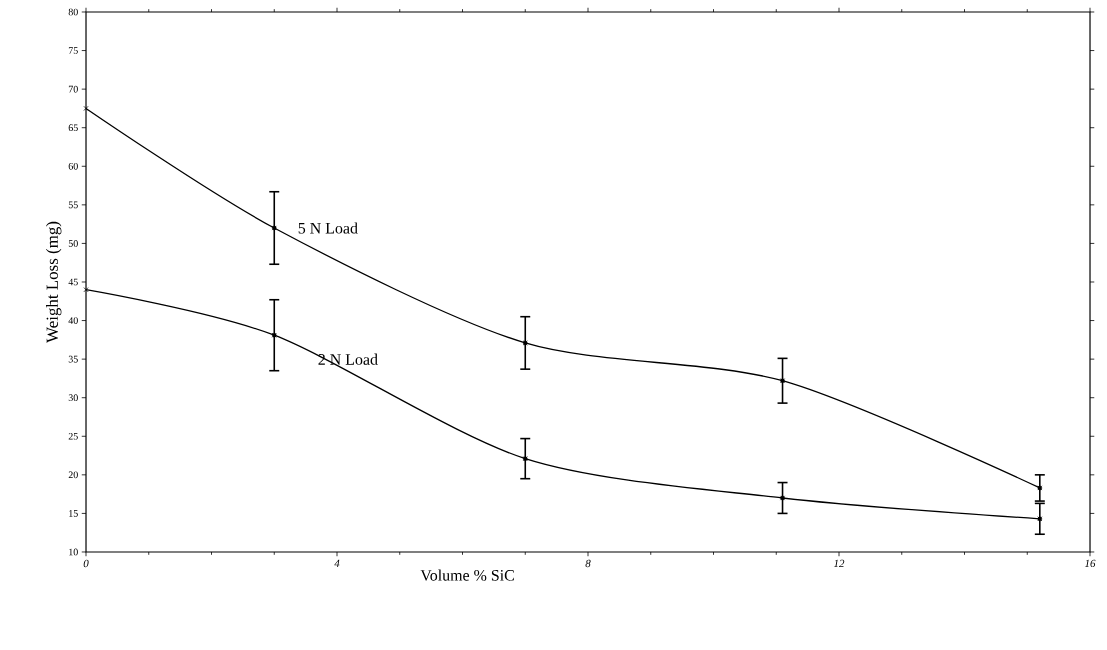 This screenshot has height=650, width=1107. Describe the element at coordinates (54, 282) in the screenshot. I see `y-axis-title: Weight Loss (mg)` at that location.